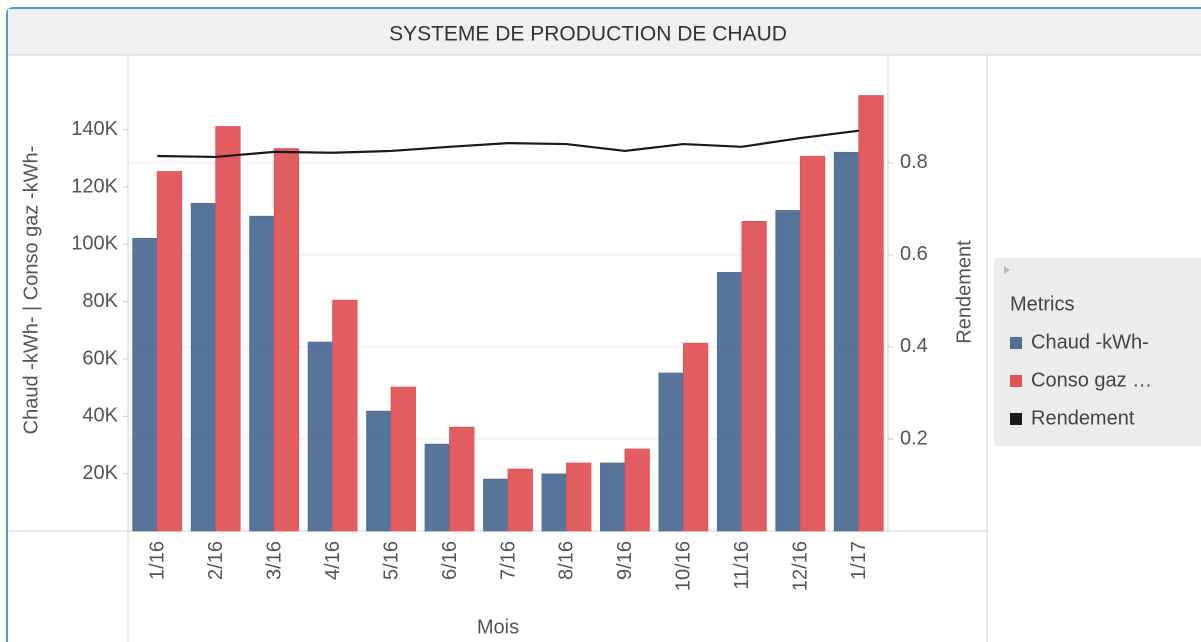  I want to click on x-tick-label: 7/16, so click(508, 560).